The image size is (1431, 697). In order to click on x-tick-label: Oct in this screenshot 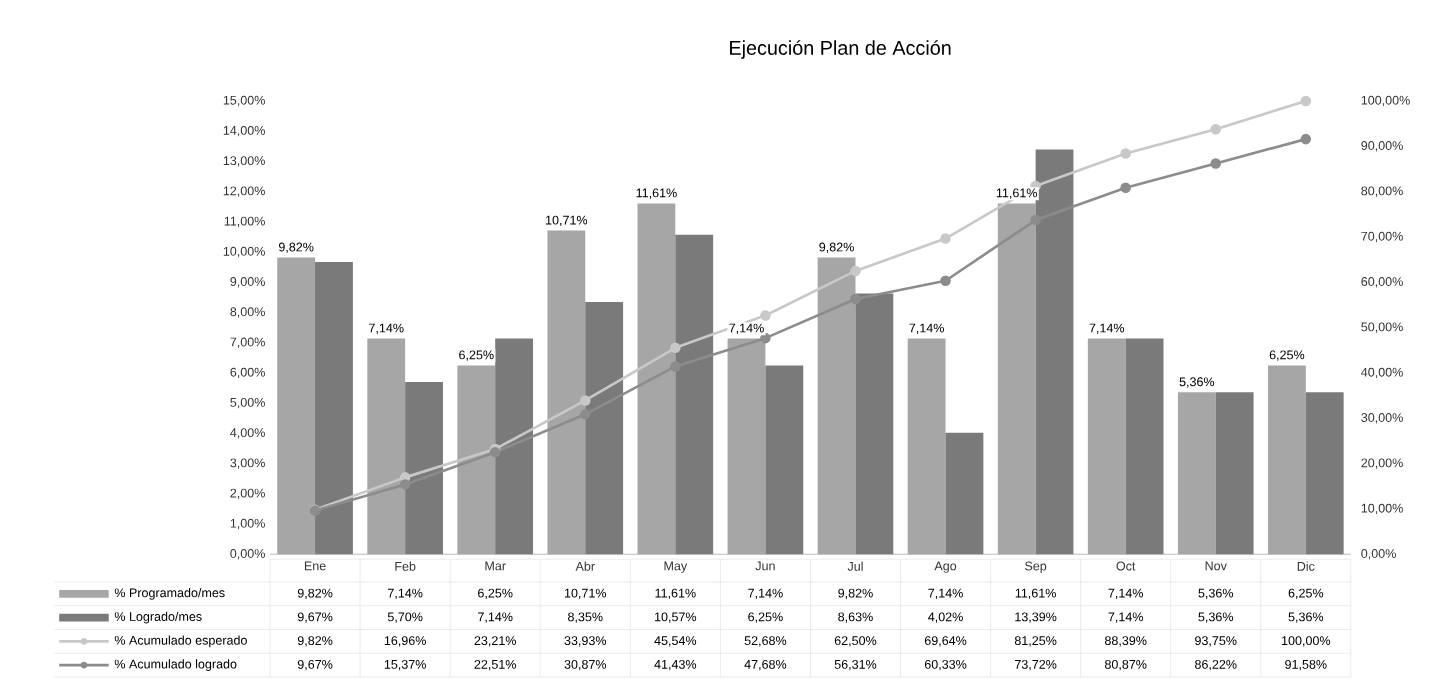, I will do `click(1126, 566)`.